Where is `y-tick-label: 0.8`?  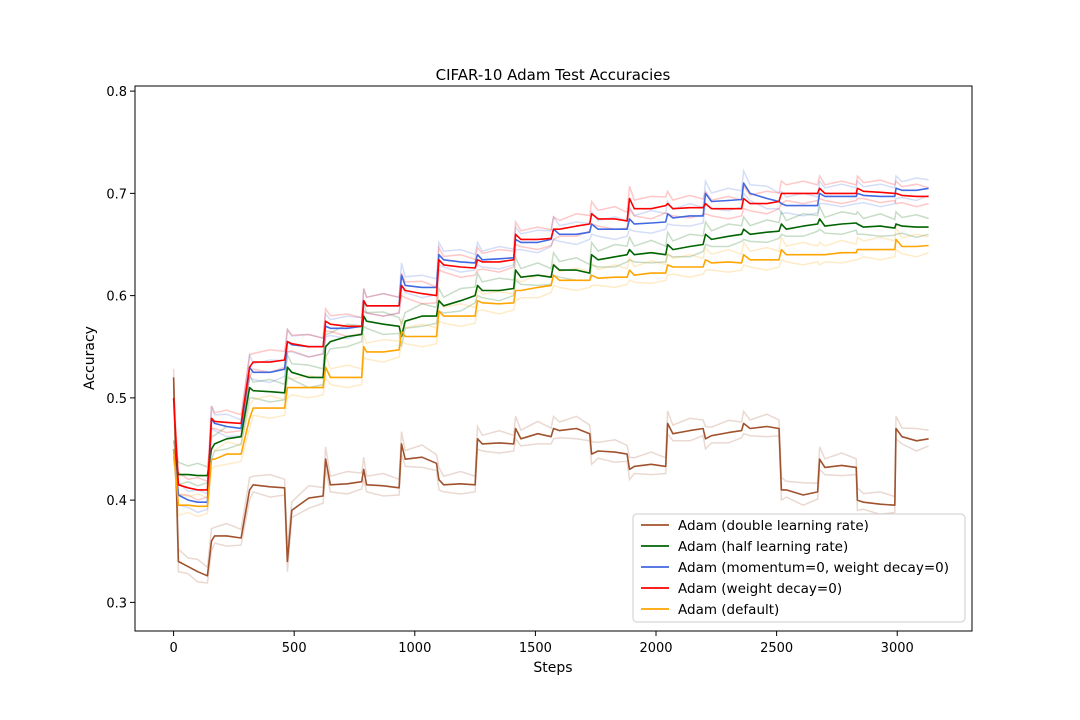 y-tick-label: 0.8 is located at coordinates (116, 92).